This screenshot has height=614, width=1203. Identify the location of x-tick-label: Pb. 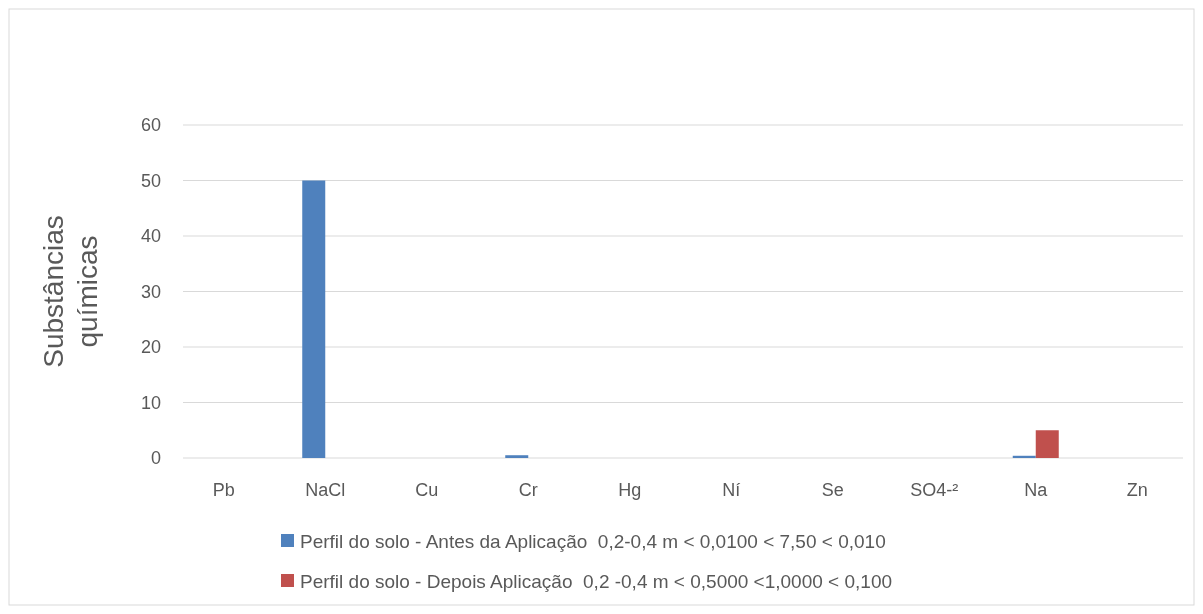
(223, 490).